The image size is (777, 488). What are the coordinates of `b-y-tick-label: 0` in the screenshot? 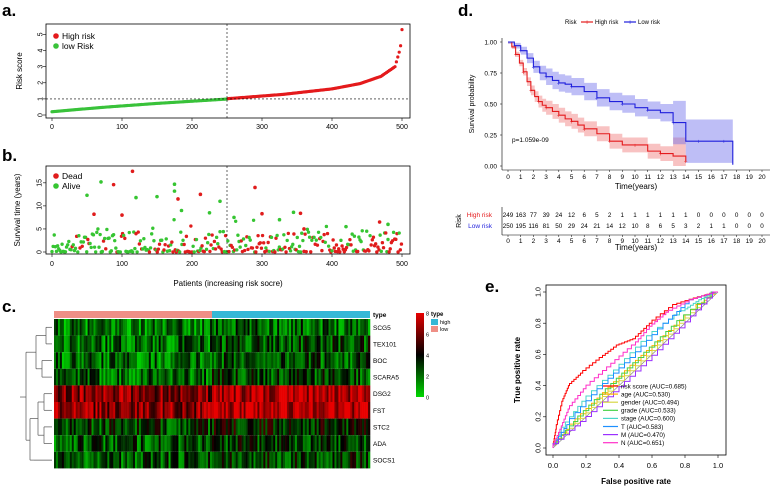 It's located at (40, 252).